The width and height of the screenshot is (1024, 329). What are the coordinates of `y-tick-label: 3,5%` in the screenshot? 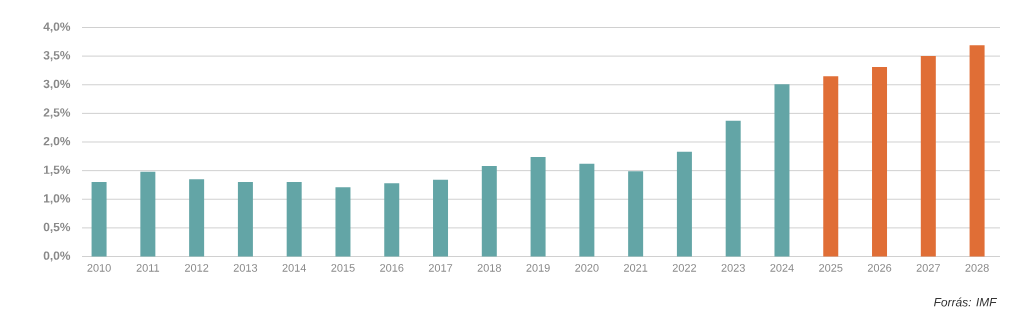 It's located at (57, 56).